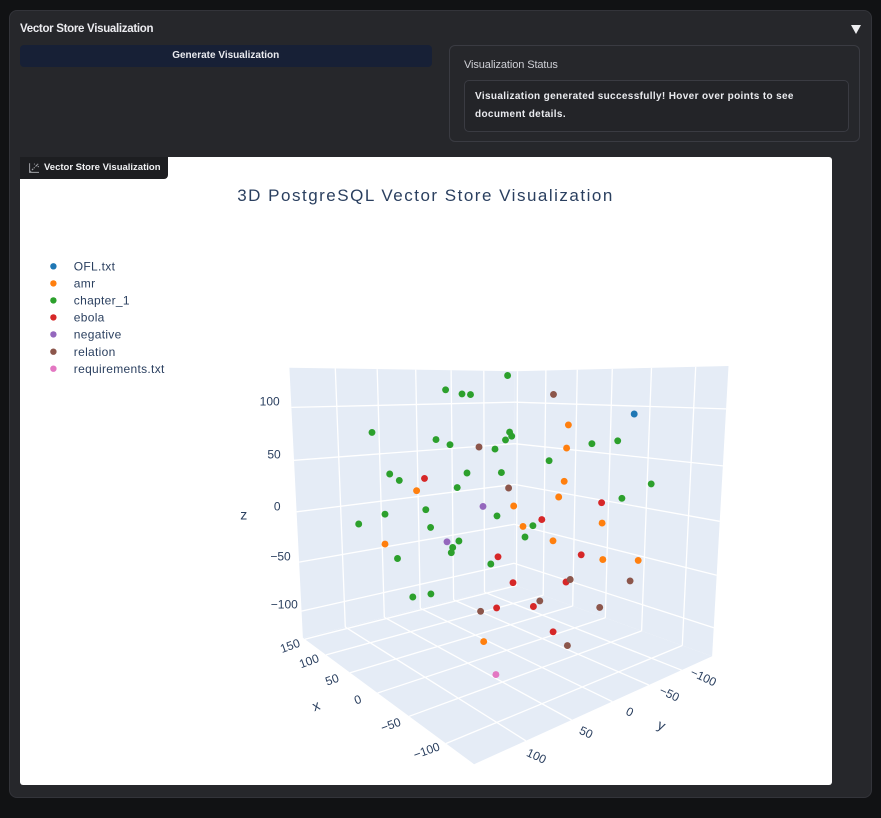 The image size is (881, 818). Describe the element at coordinates (98, 335) in the screenshot. I see `svg-text: negative` at that location.